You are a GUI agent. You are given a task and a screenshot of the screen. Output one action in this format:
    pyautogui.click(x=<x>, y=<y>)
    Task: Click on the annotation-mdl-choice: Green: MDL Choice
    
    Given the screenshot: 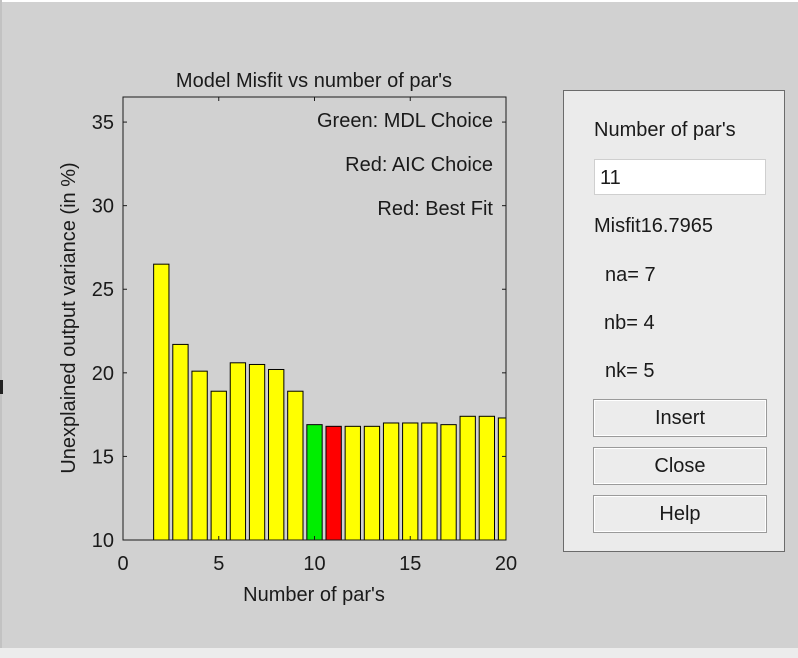 What is the action you would take?
    pyautogui.click(x=405, y=121)
    